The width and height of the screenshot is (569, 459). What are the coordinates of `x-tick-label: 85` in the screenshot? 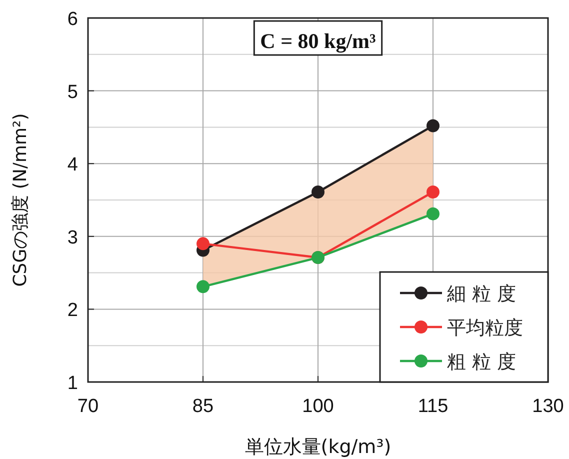 It's located at (203, 406).